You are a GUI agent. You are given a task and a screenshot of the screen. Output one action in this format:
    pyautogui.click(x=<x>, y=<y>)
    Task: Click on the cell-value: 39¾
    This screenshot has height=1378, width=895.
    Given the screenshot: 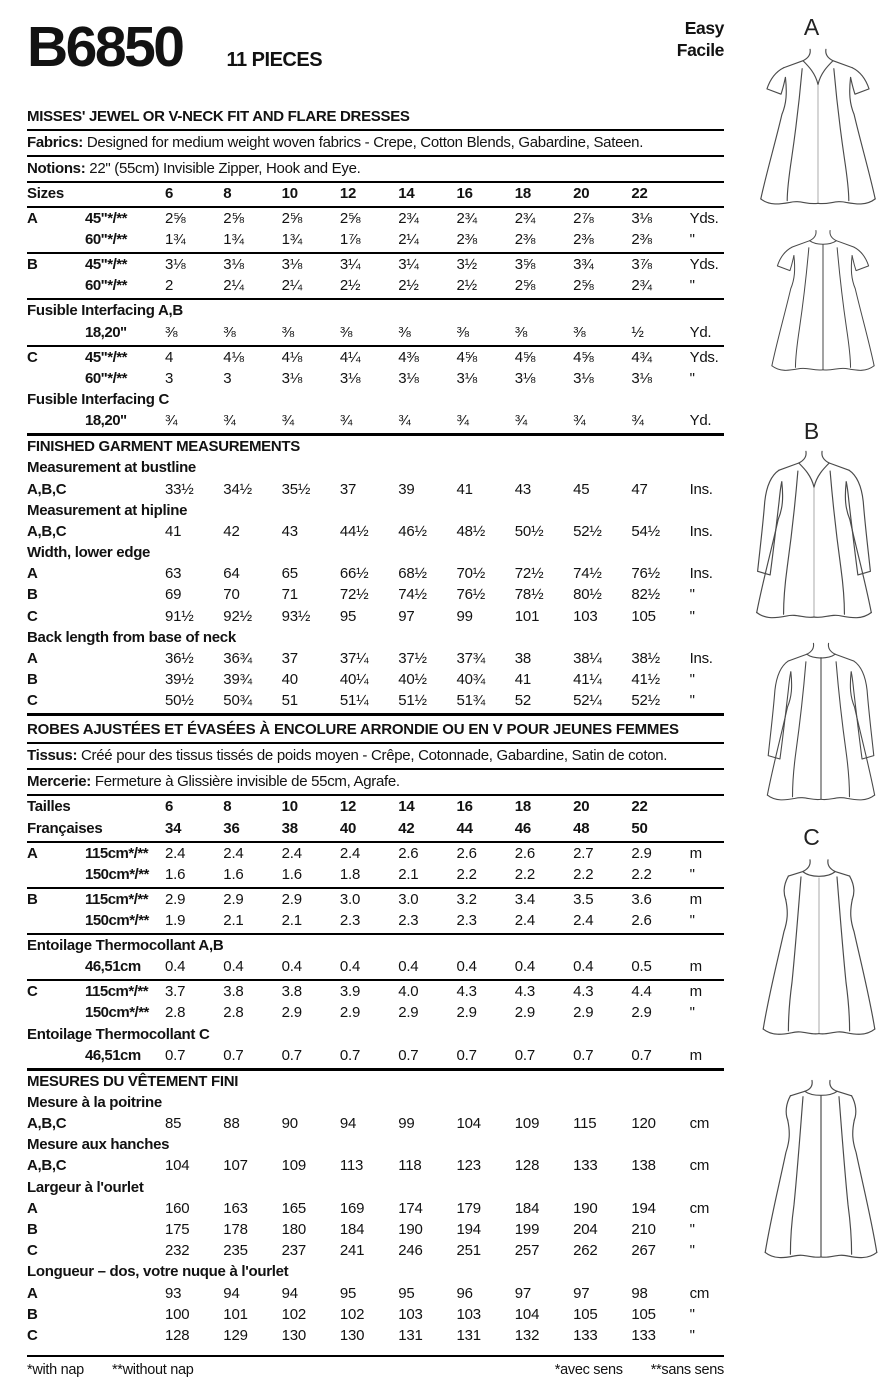 What is the action you would take?
    pyautogui.click(x=237, y=680)
    